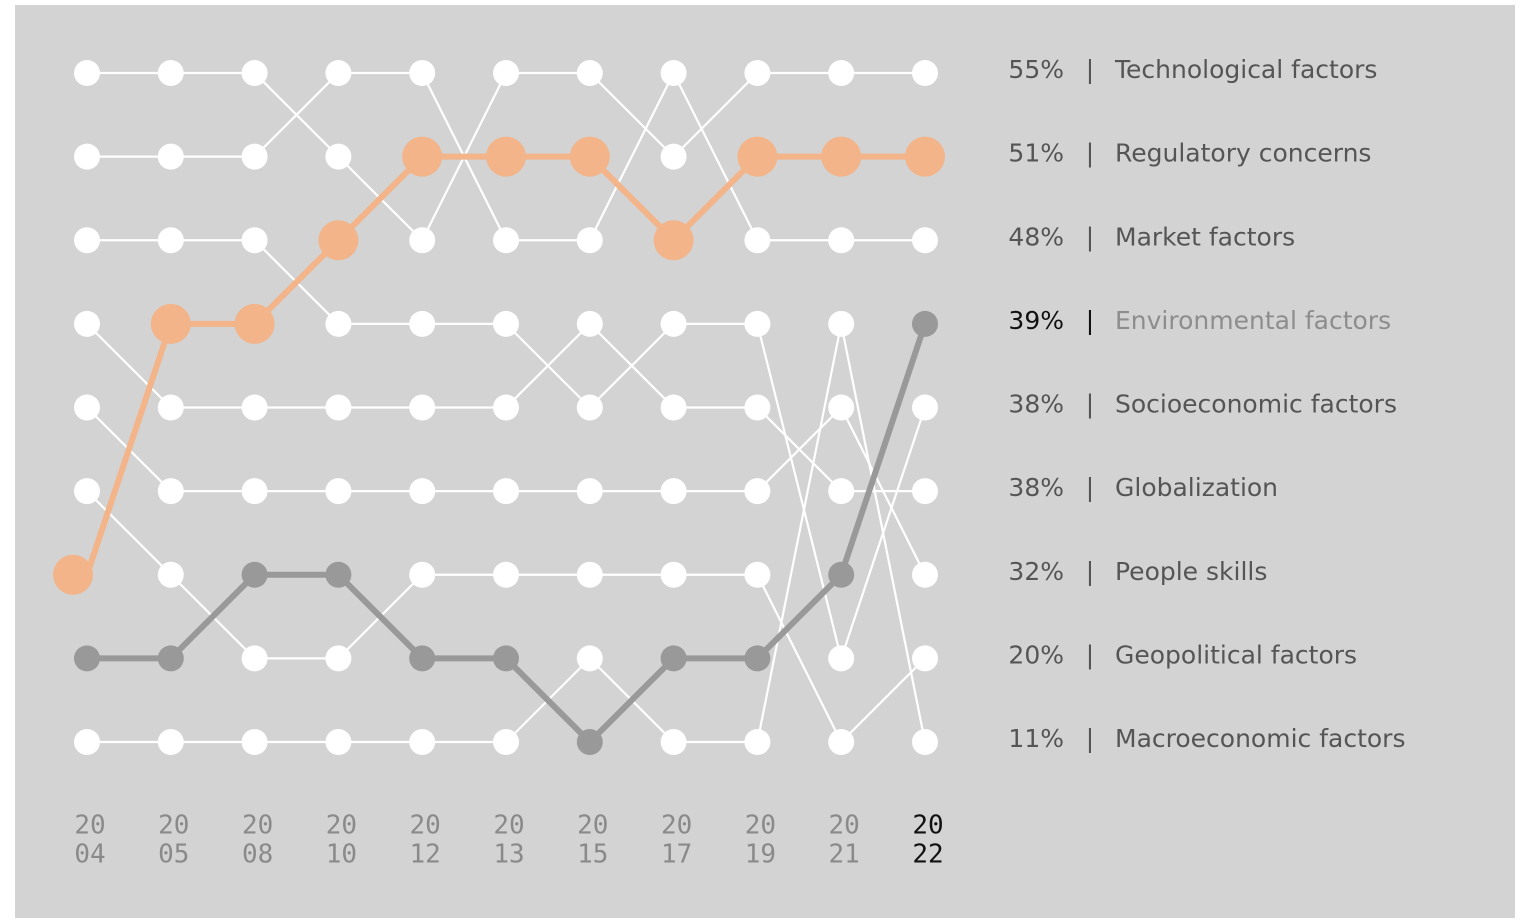  I want to click on series-name: Globalization, so click(1196, 487).